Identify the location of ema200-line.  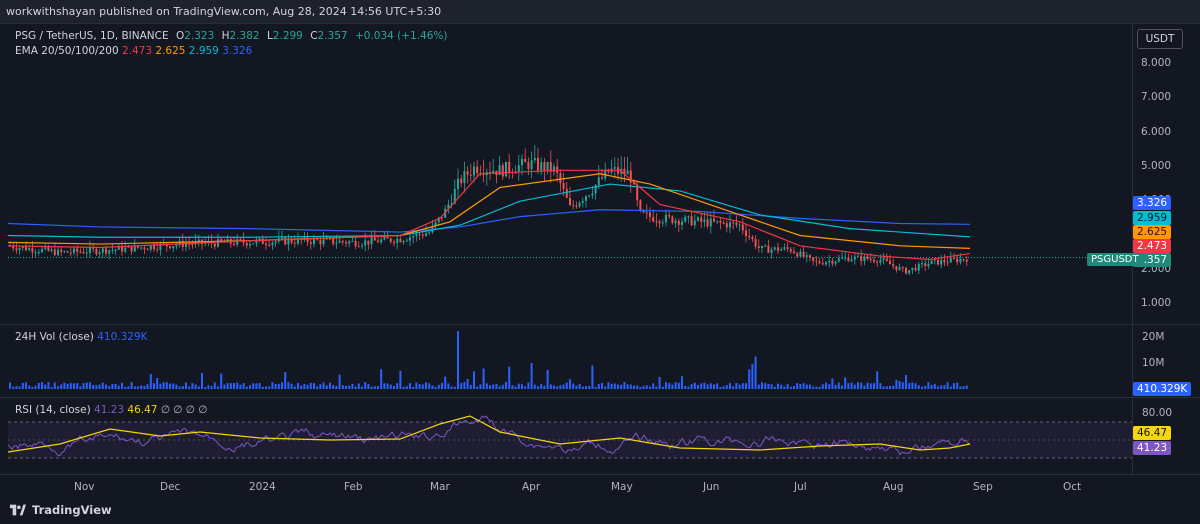
(489, 221).